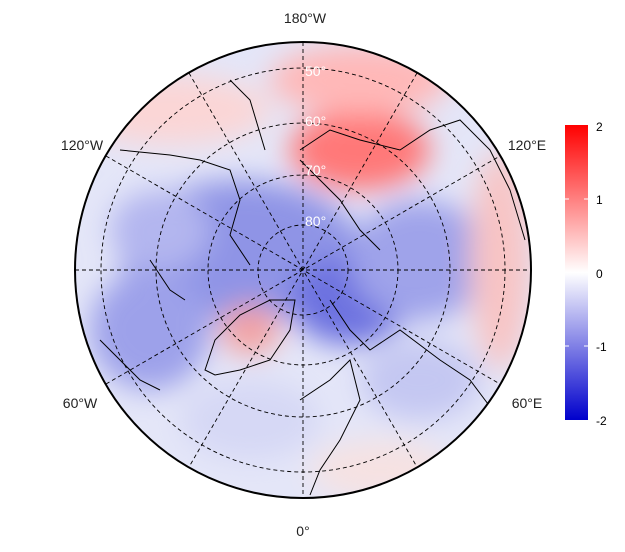 The image size is (625, 552). I want to click on lon-label-60e: 60°E, so click(527, 403).